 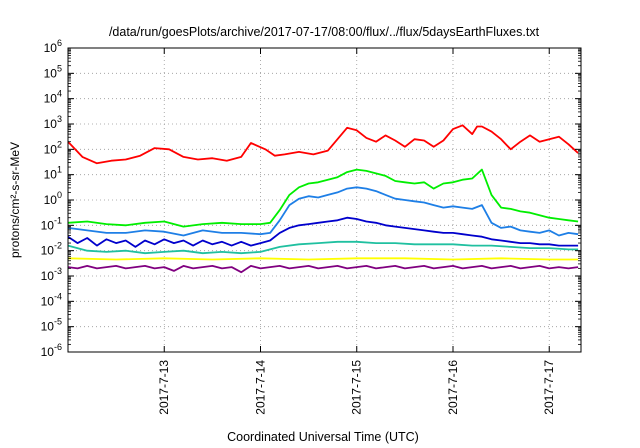 I want to click on y-tick-label: 10¹, so click(x=53, y=173).